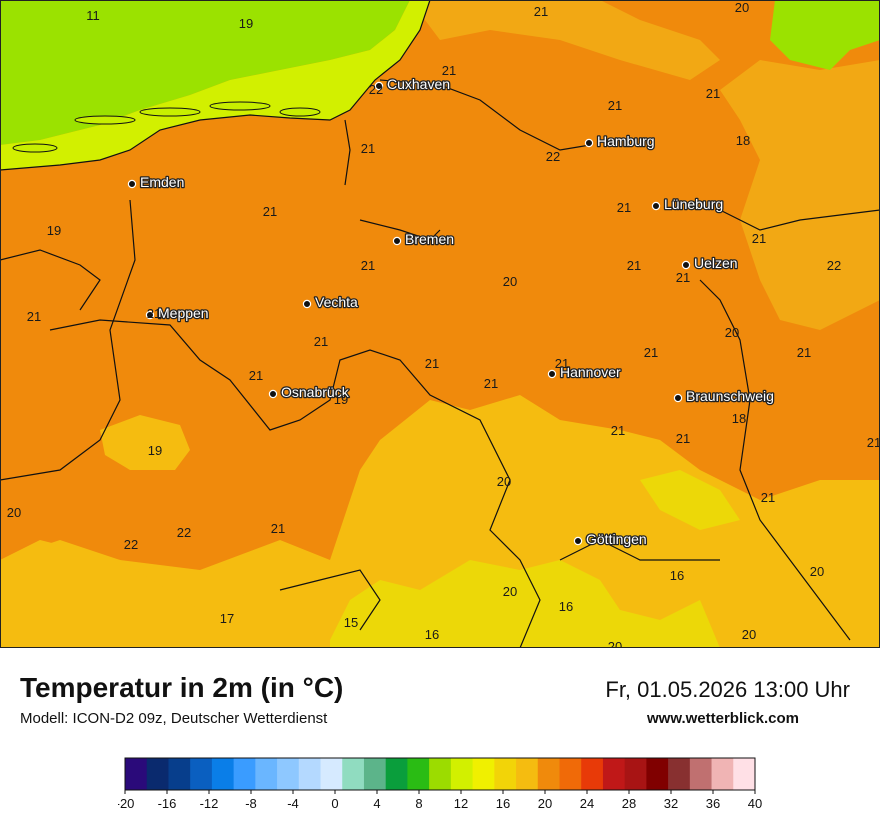 The height and width of the screenshot is (831, 880). Describe the element at coordinates (690, 500) in the screenshot. I see `harz-yellow-zone` at that location.